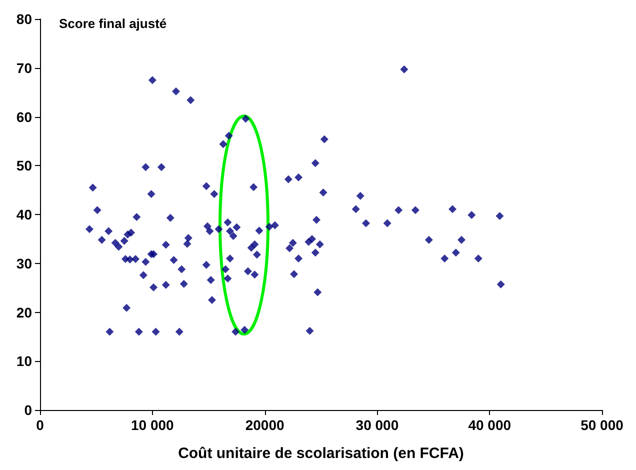  I want to click on x-tick-label: 20000, so click(264, 425).